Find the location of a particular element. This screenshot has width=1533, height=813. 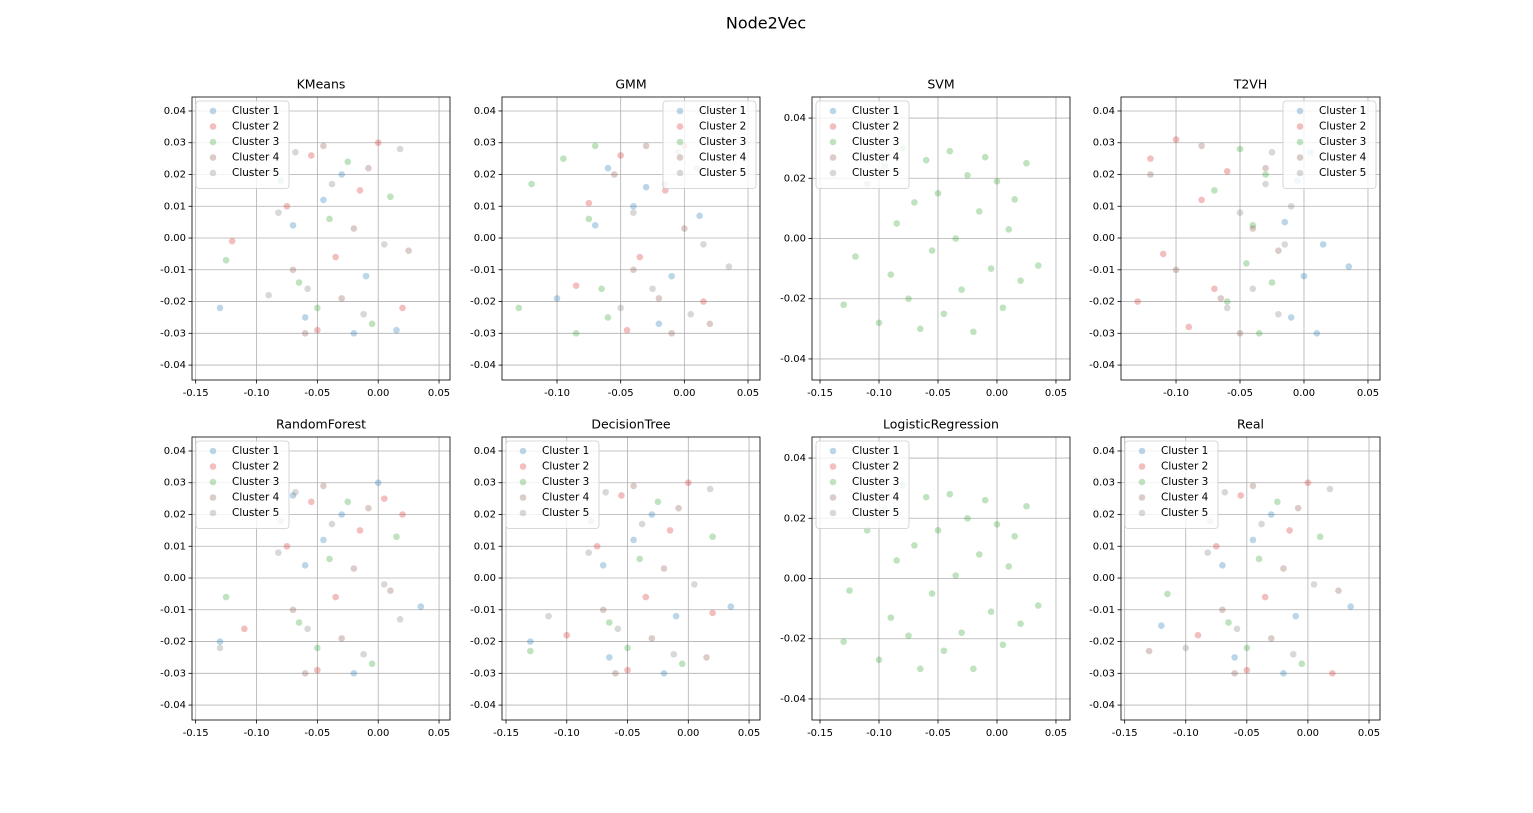

subplot-title: GMM is located at coordinates (630, 84).